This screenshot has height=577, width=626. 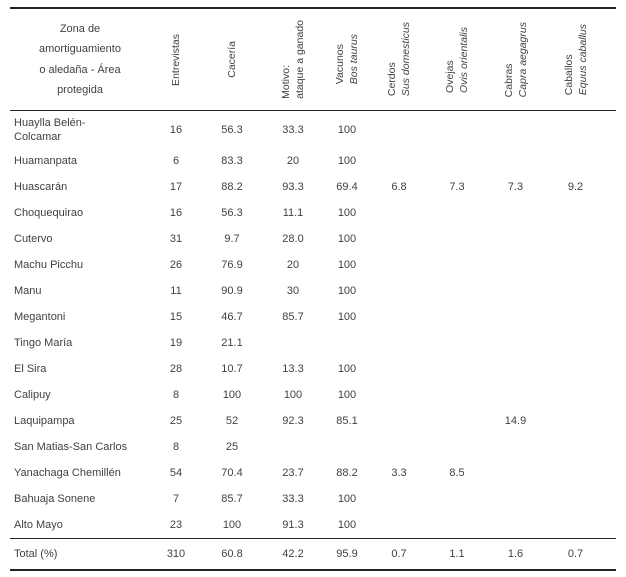 I want to click on column-header-cabras: Cabras Capra aegagrus, so click(x=515, y=59).